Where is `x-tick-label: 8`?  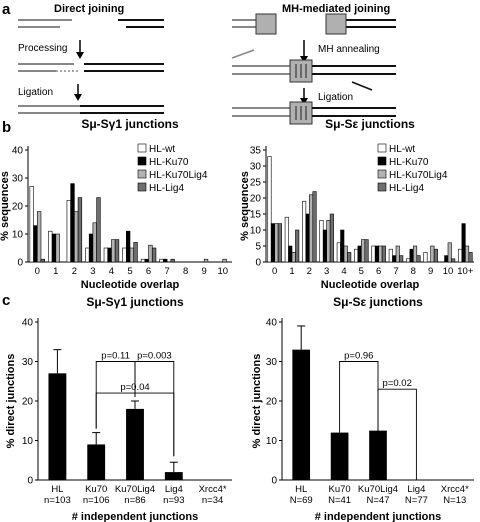 x-tick-label: 8 is located at coordinates (413, 271).